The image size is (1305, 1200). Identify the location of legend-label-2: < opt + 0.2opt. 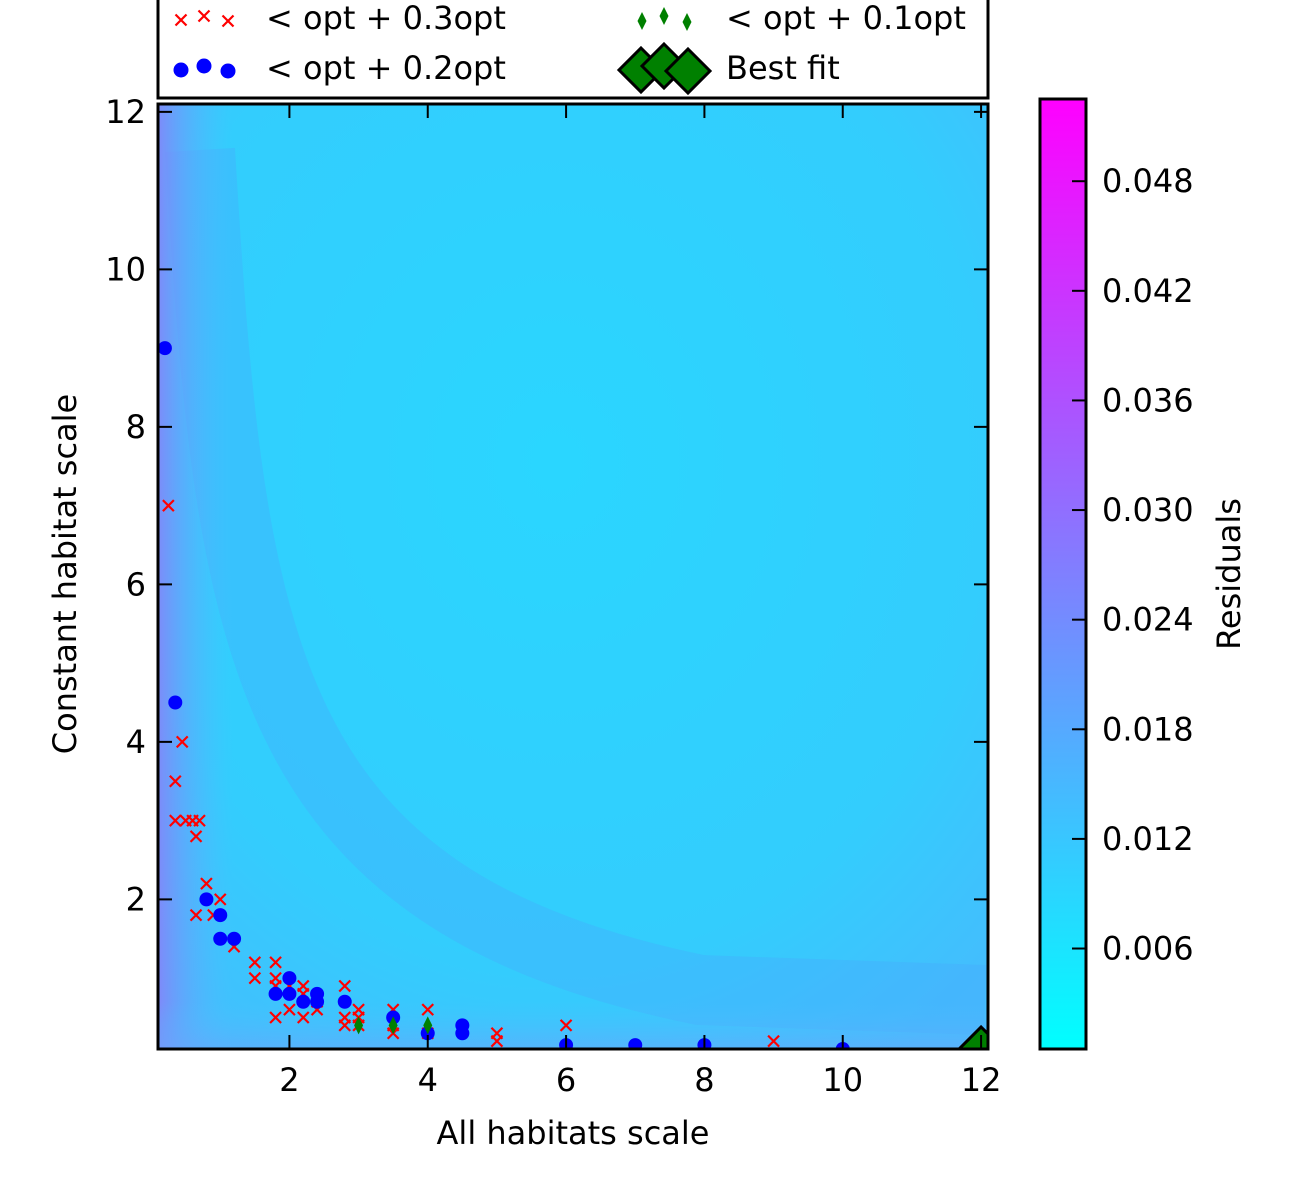
(386, 68).